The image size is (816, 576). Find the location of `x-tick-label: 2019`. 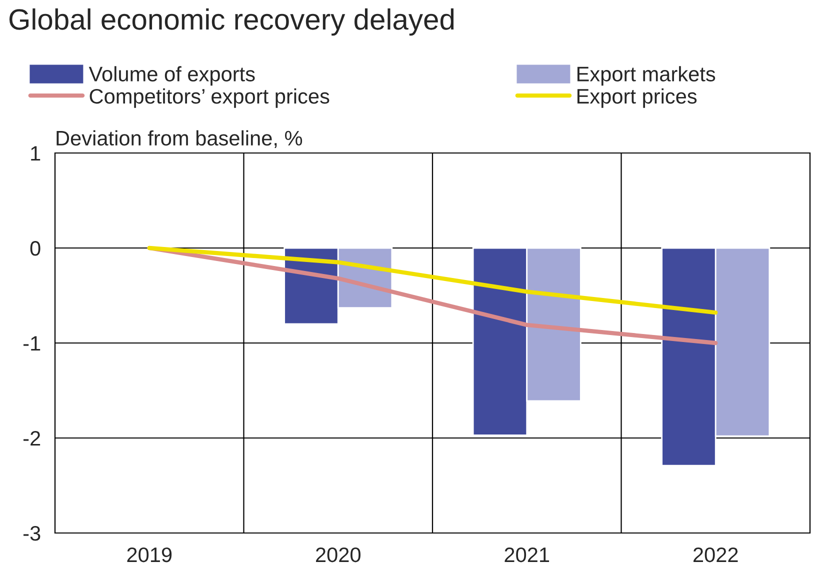

x-tick-label: 2019 is located at coordinates (149, 554).